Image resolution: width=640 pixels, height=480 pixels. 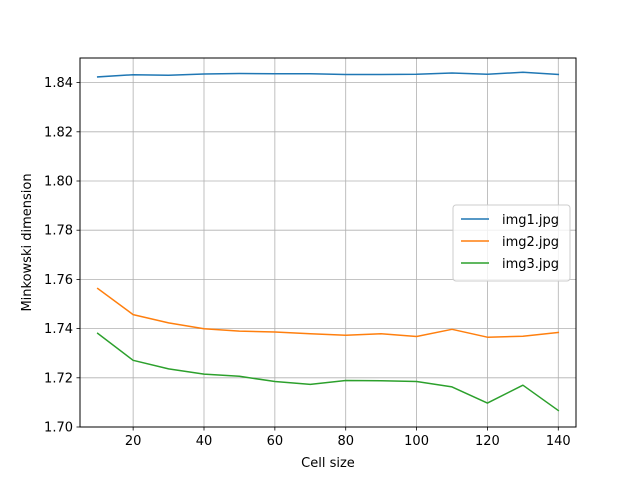 What do you see at coordinates (275, 441) in the screenshot?
I see `x-tick-label: 60` at bounding box center [275, 441].